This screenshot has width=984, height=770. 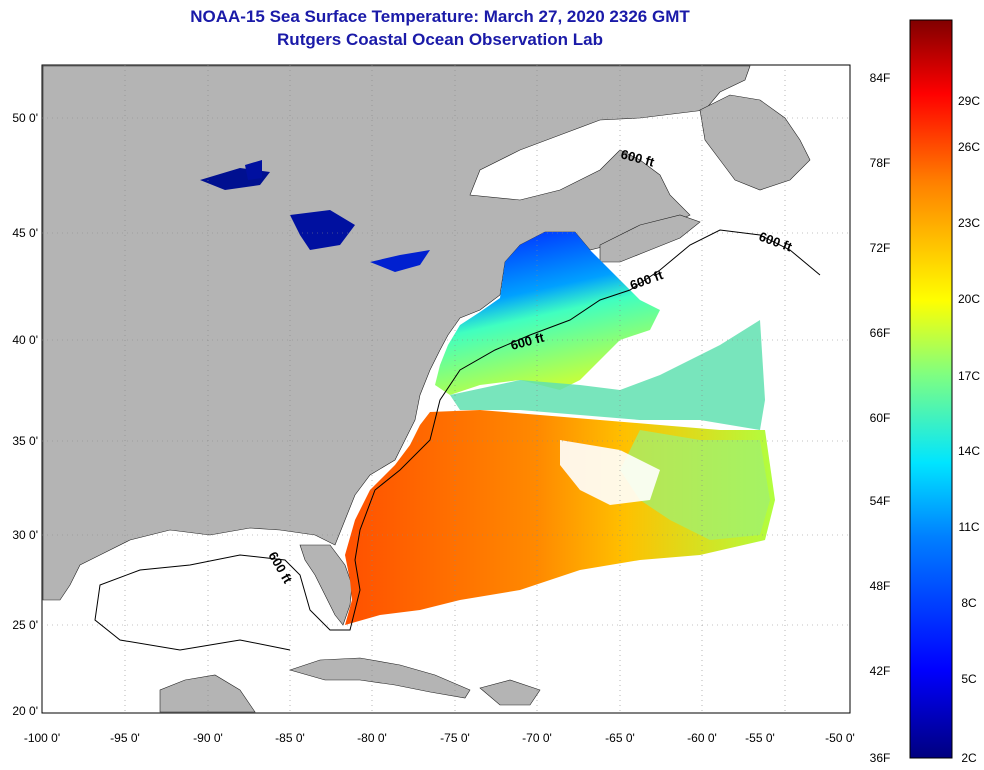 What do you see at coordinates (650, 238) in the screenshot?
I see `land-nova-scotia` at bounding box center [650, 238].